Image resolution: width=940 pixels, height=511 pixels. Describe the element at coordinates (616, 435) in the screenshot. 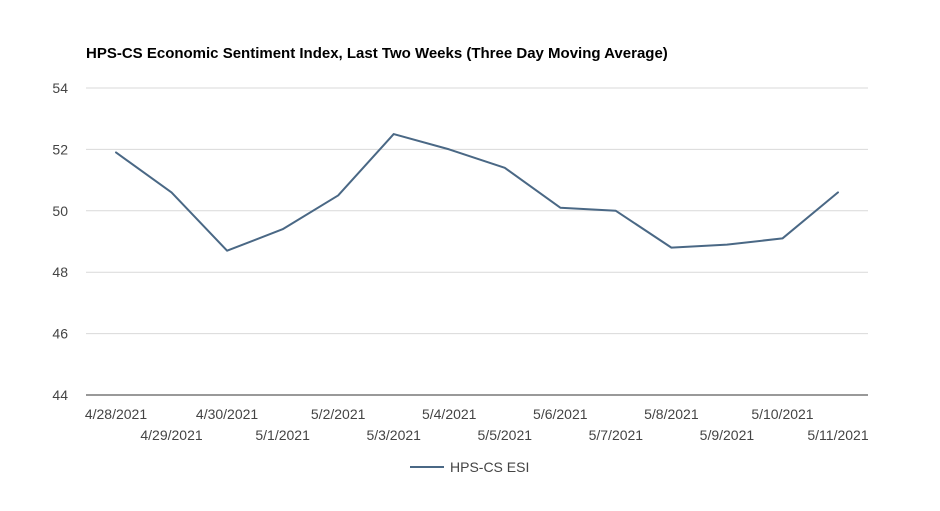

I see `x-tick-label: 5/7/2021` at that location.